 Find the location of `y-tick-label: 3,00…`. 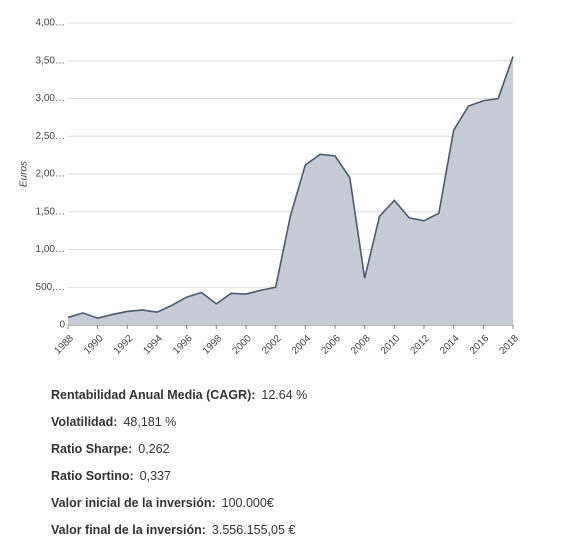

y-tick-label: 3,00… is located at coordinates (50, 98).